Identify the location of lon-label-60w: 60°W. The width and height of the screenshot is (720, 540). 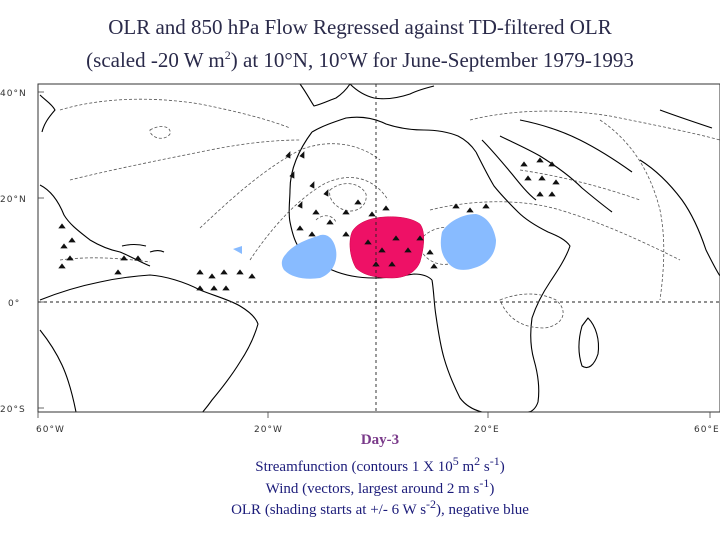
(50, 430).